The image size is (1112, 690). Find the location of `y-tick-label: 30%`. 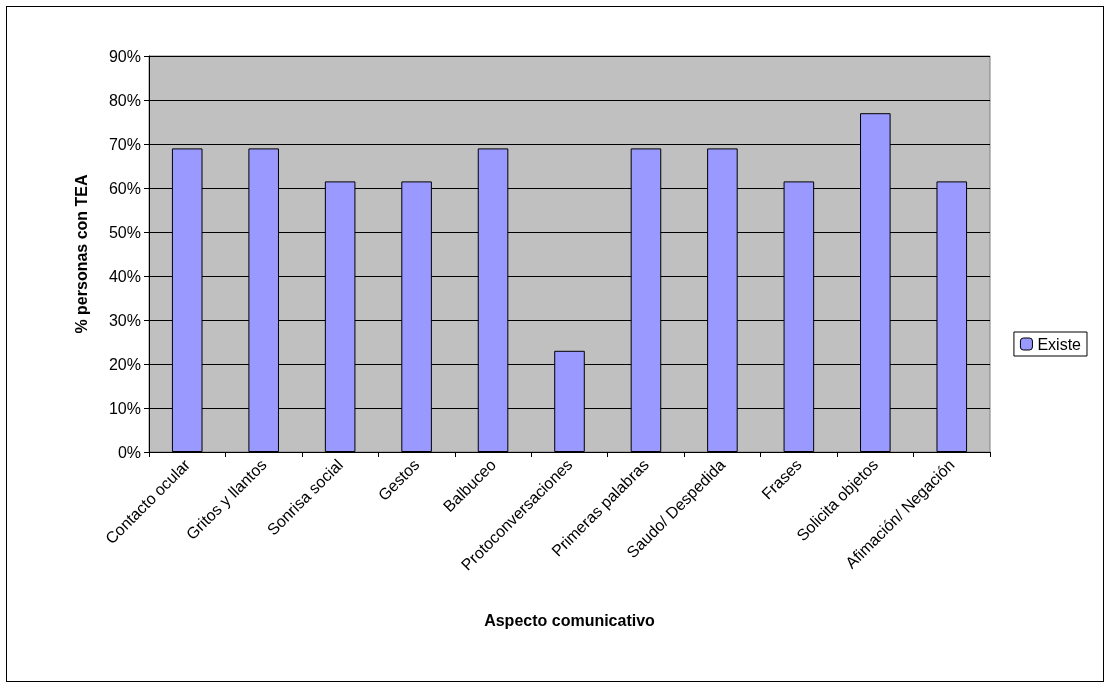

y-tick-label: 30% is located at coordinates (124, 320).